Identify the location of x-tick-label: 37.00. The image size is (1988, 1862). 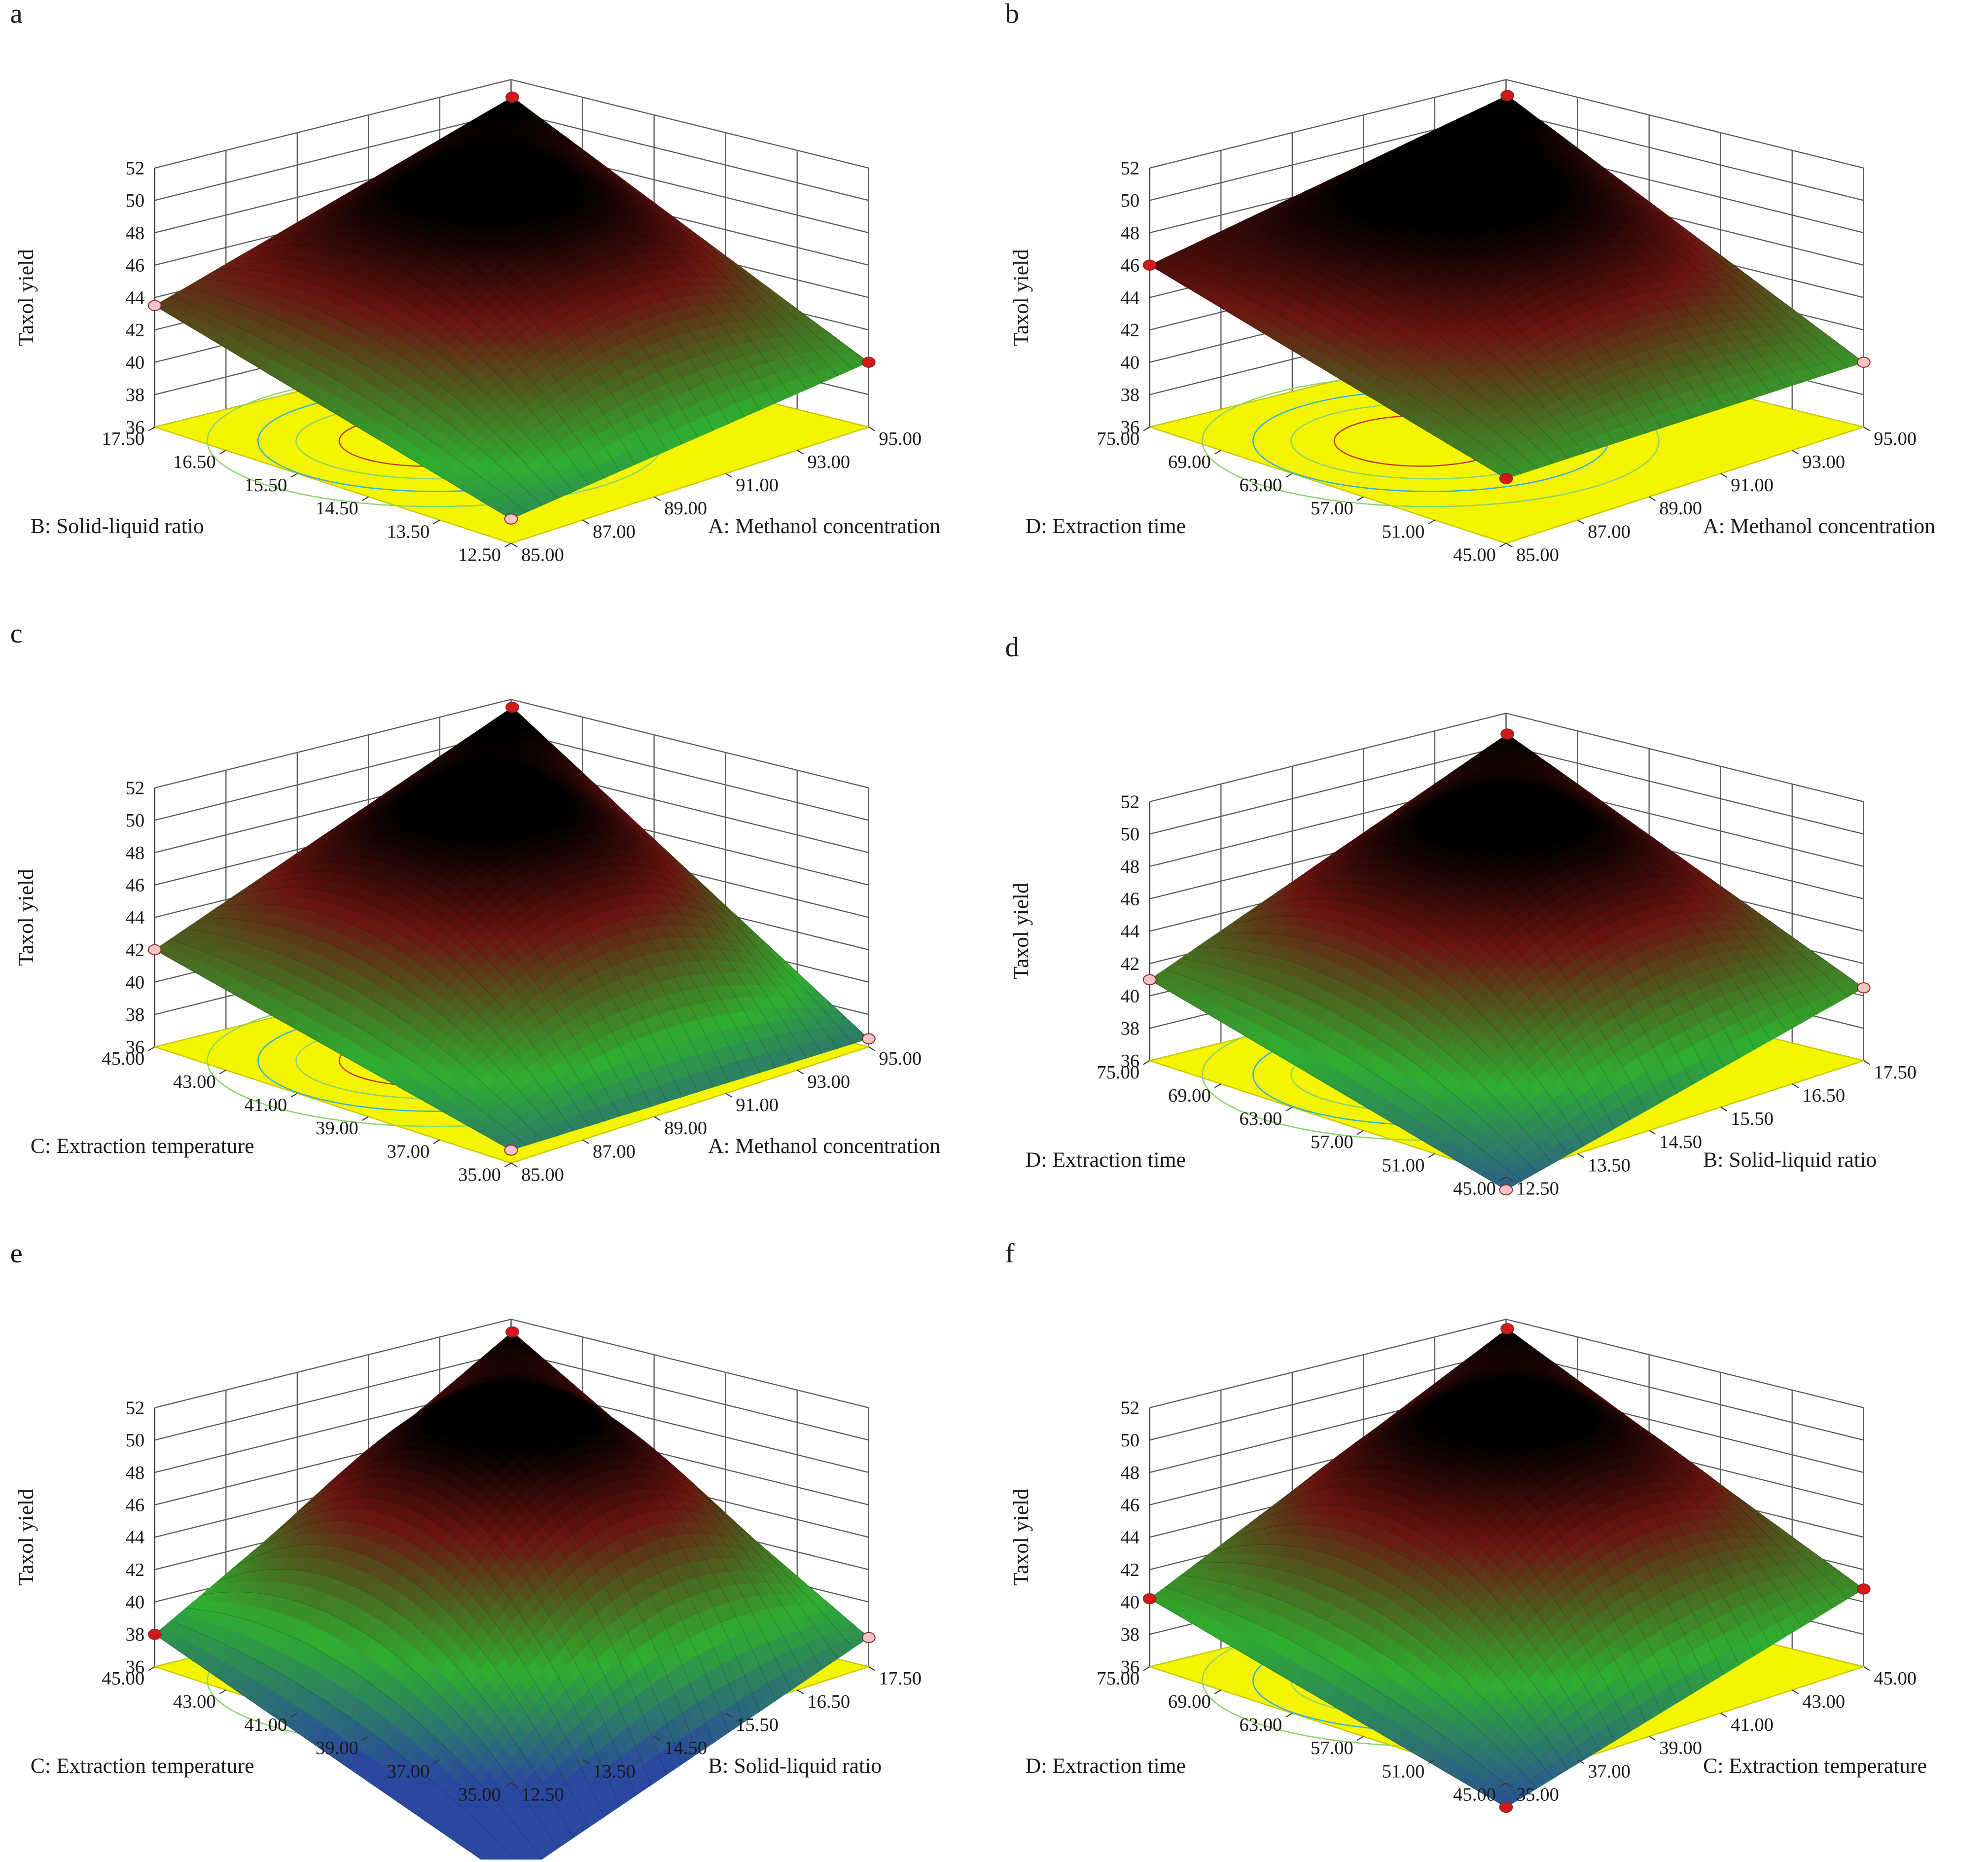
(1610, 1771).